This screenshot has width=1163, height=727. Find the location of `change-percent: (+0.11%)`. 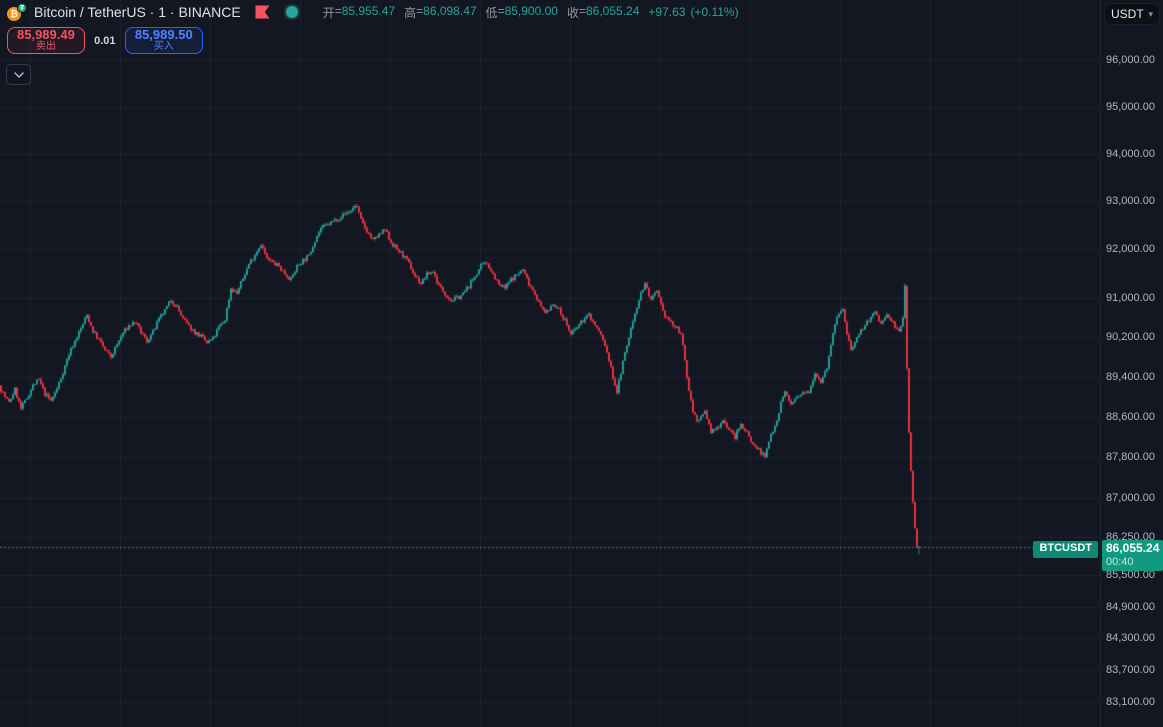

change-percent: (+0.11%) is located at coordinates (714, 12).